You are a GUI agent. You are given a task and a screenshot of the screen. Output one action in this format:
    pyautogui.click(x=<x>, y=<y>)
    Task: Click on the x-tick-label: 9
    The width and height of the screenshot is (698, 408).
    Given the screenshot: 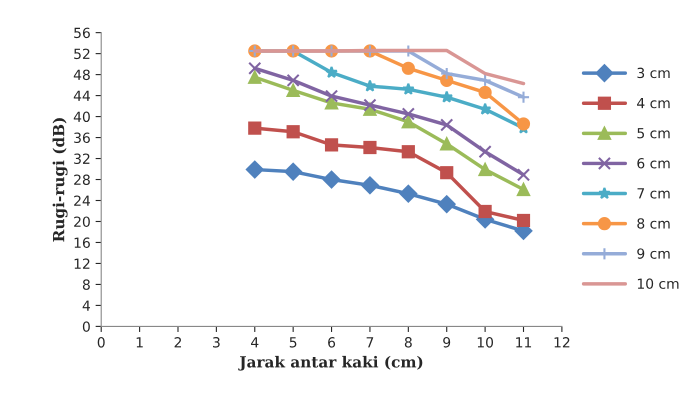 What is the action you would take?
    pyautogui.click(x=446, y=342)
    